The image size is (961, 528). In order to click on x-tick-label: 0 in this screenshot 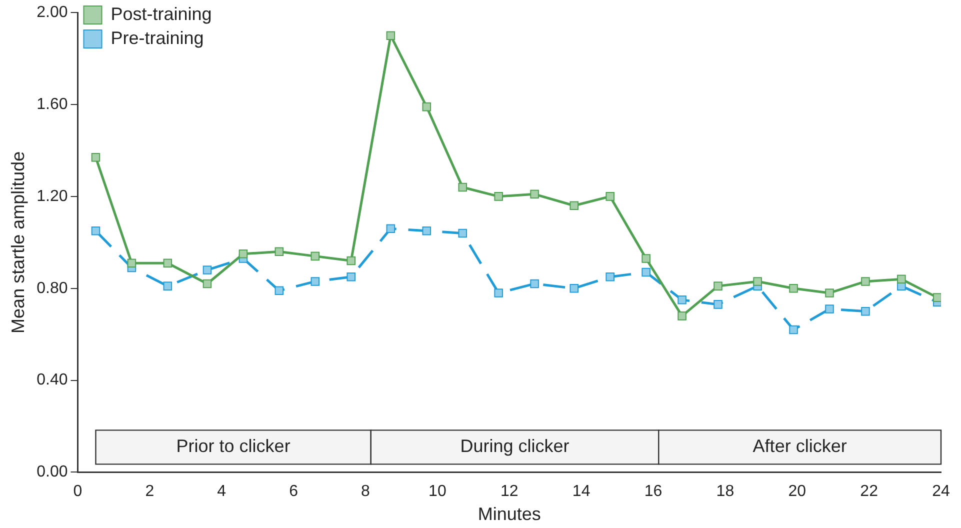, I will do `click(77, 491)`.